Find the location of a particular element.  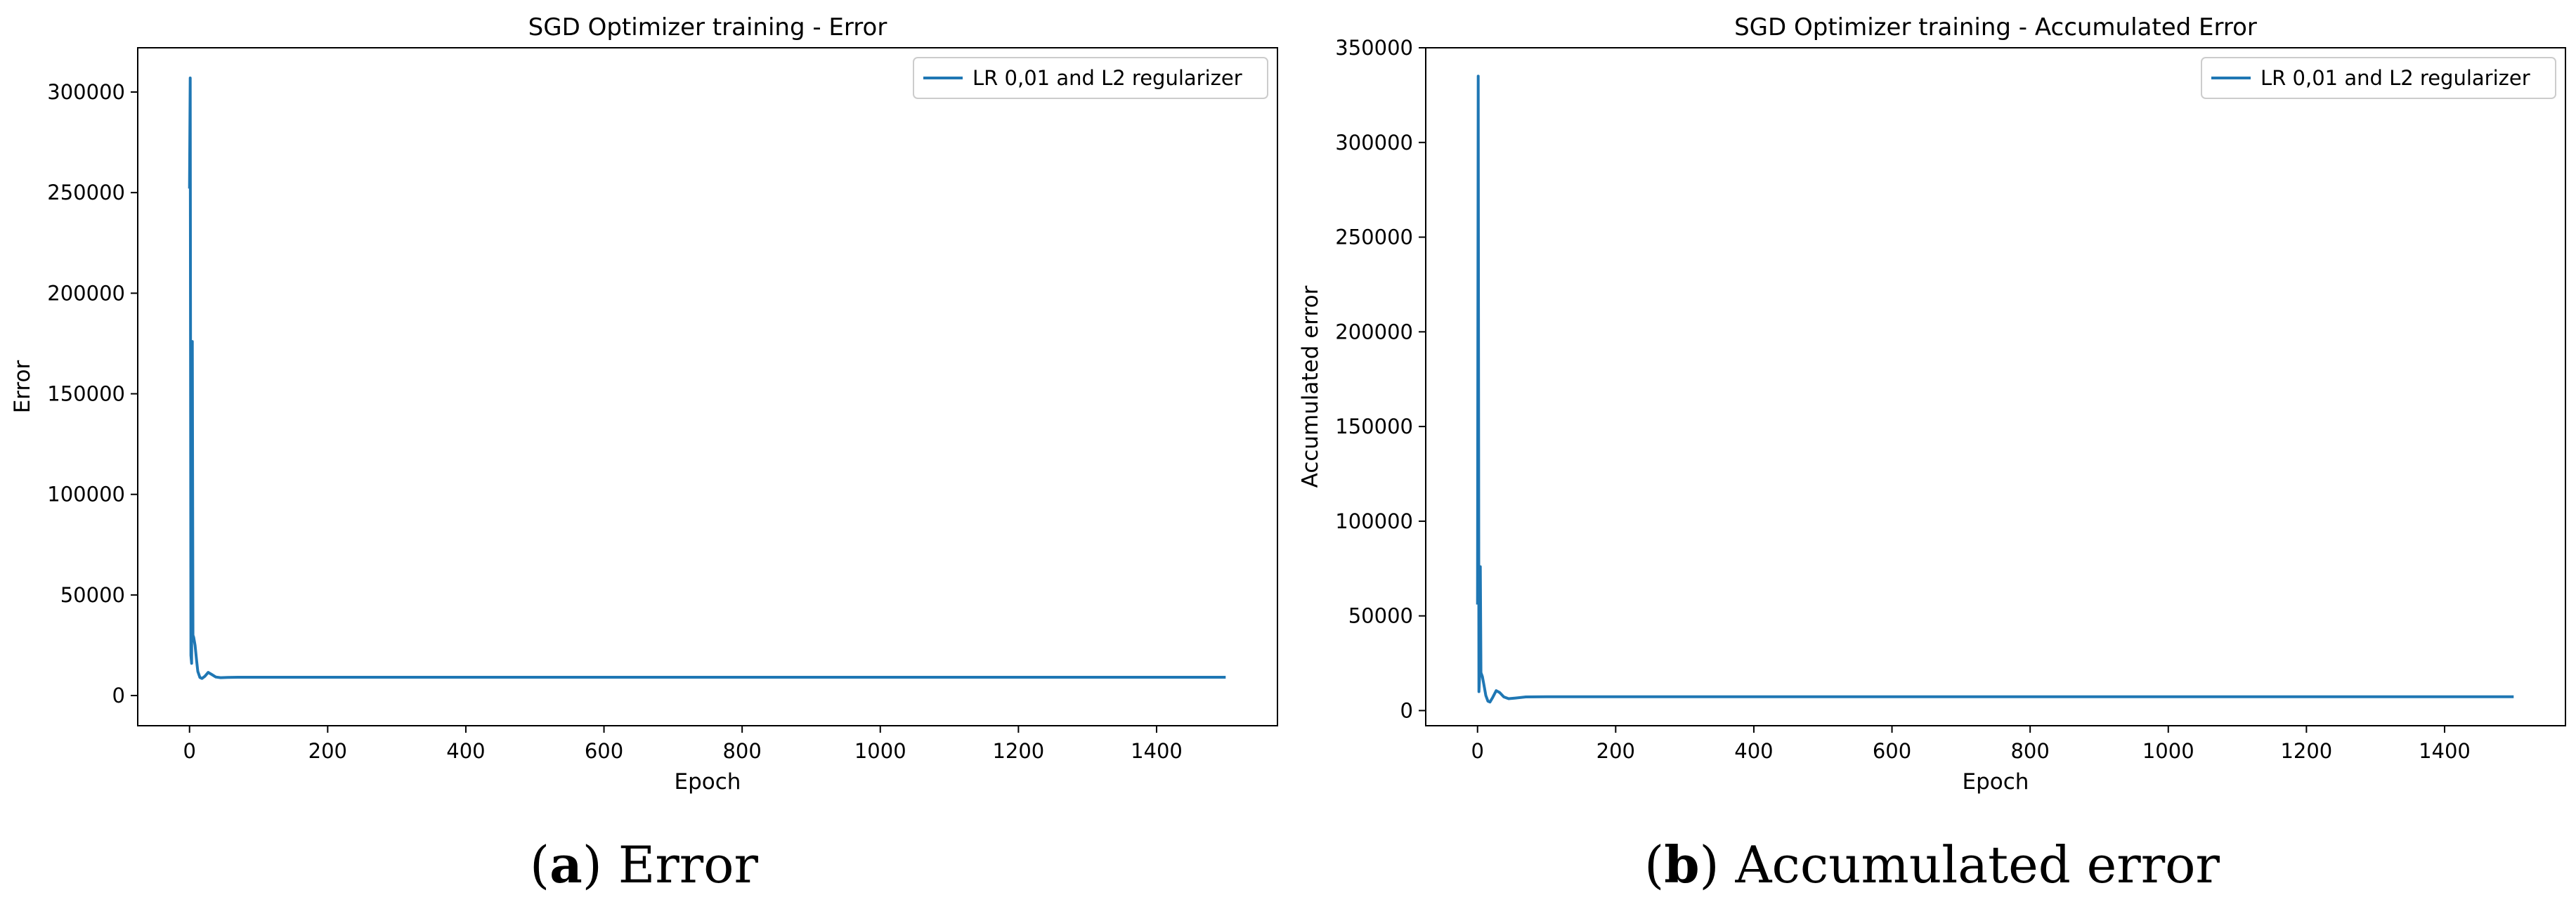

caption-error: (a) Error is located at coordinates (644, 865).